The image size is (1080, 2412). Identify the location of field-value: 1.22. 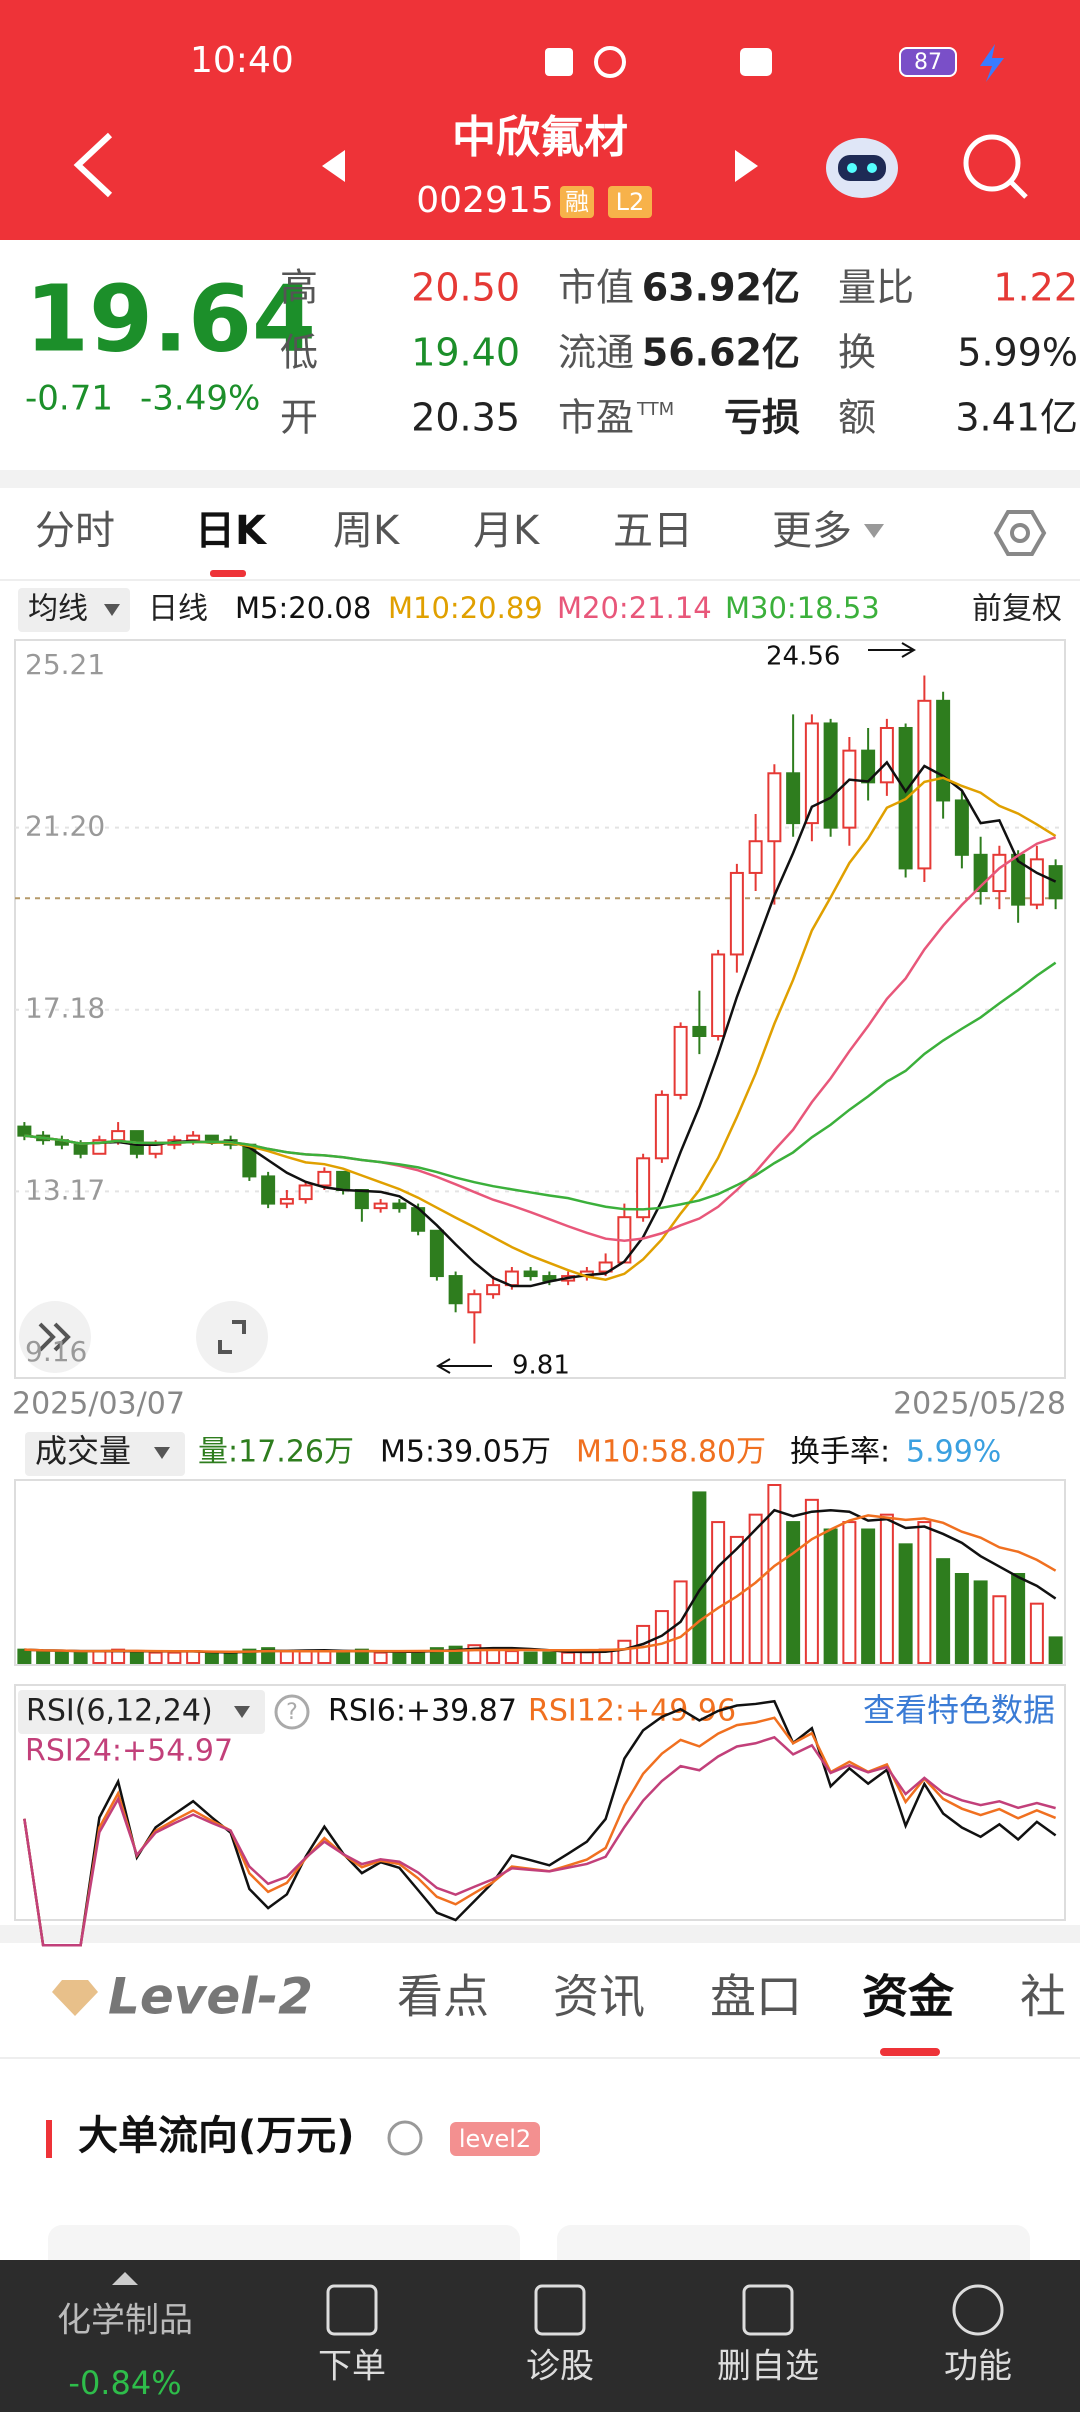
(1035, 288).